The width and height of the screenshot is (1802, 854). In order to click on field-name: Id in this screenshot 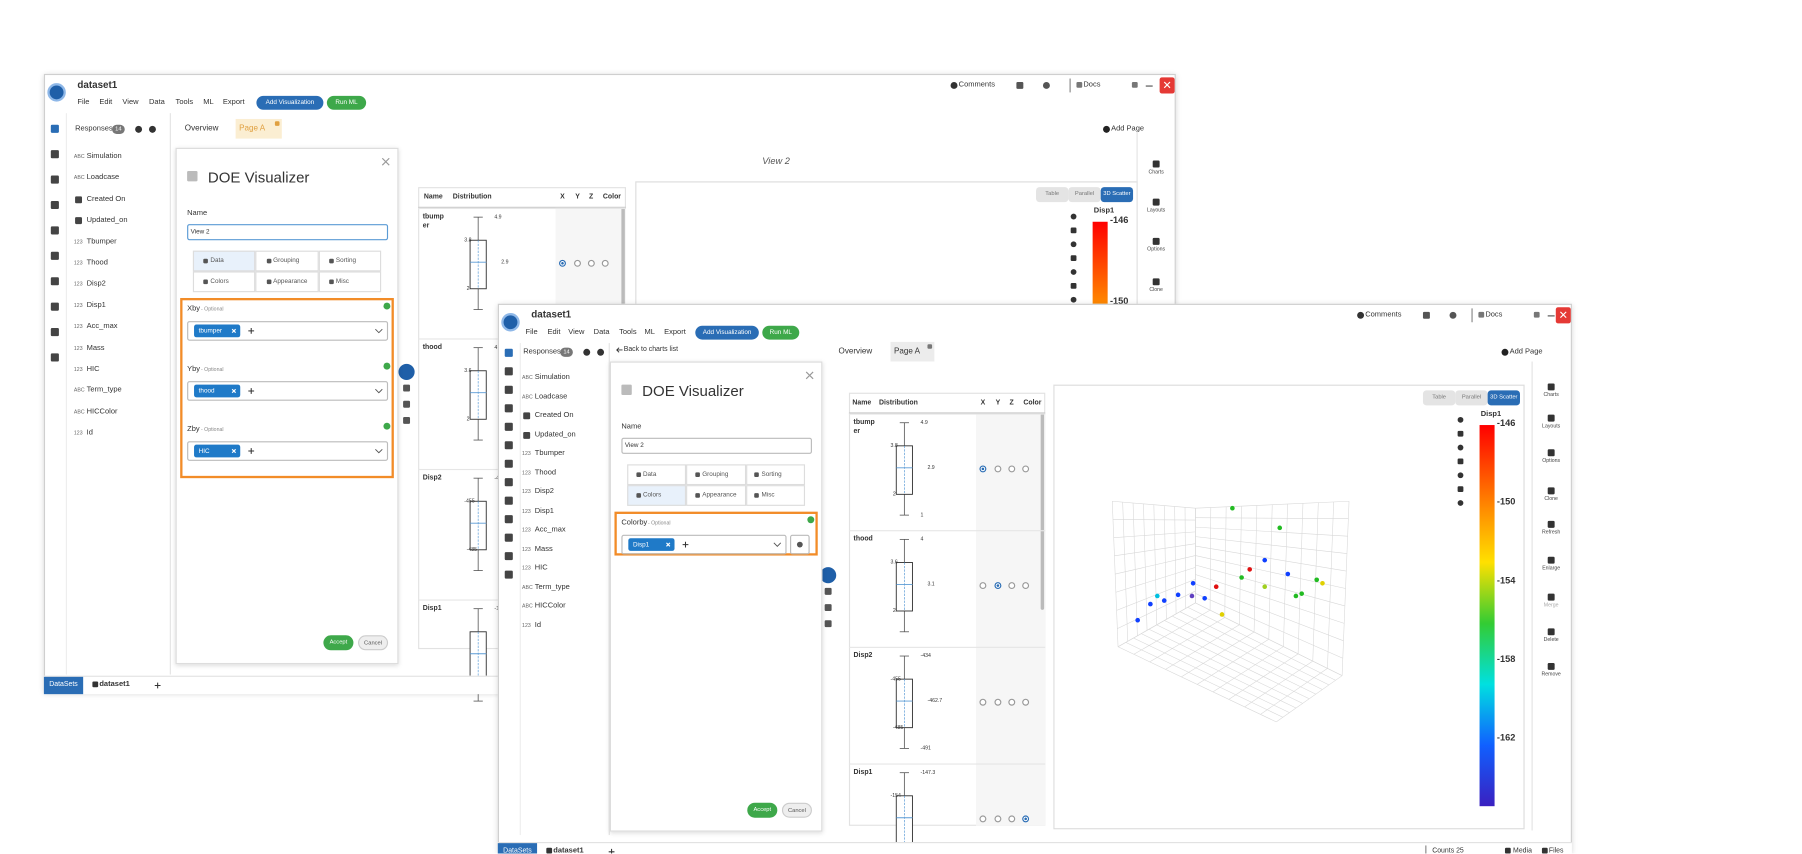, I will do `click(89, 432)`.